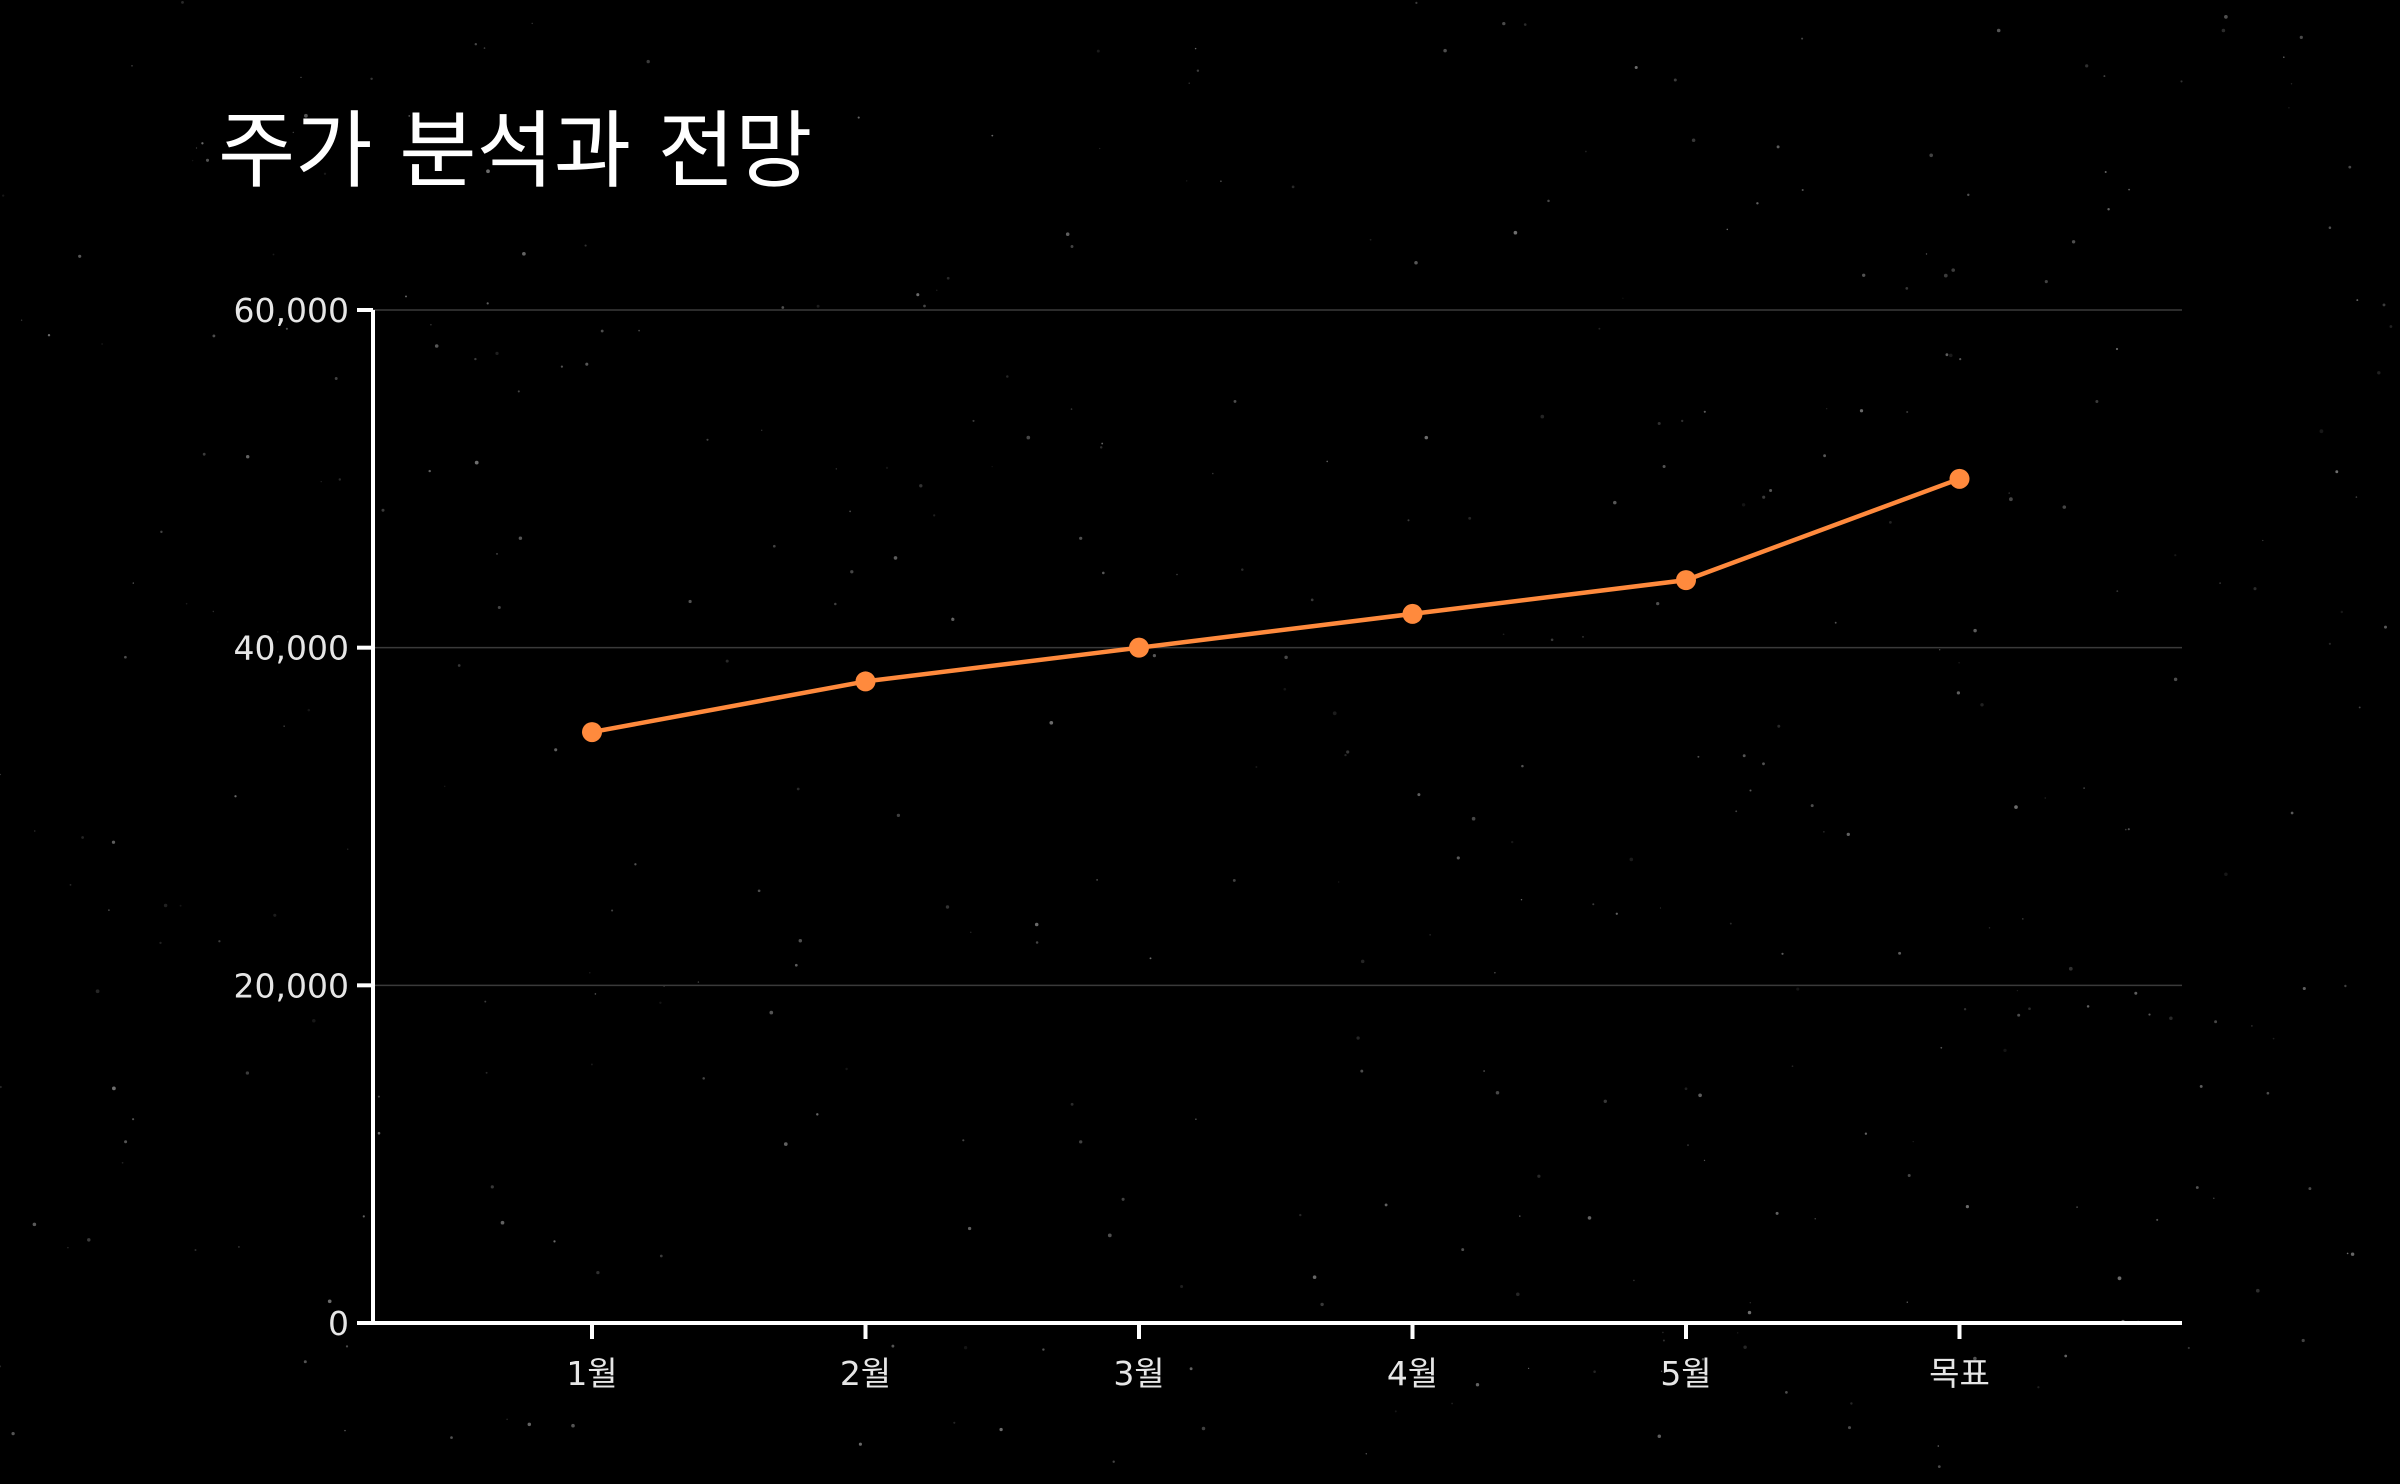 The height and width of the screenshot is (1484, 2400). I want to click on y-axis: 0 20,000 40,000 60,000, so click(304, 817).